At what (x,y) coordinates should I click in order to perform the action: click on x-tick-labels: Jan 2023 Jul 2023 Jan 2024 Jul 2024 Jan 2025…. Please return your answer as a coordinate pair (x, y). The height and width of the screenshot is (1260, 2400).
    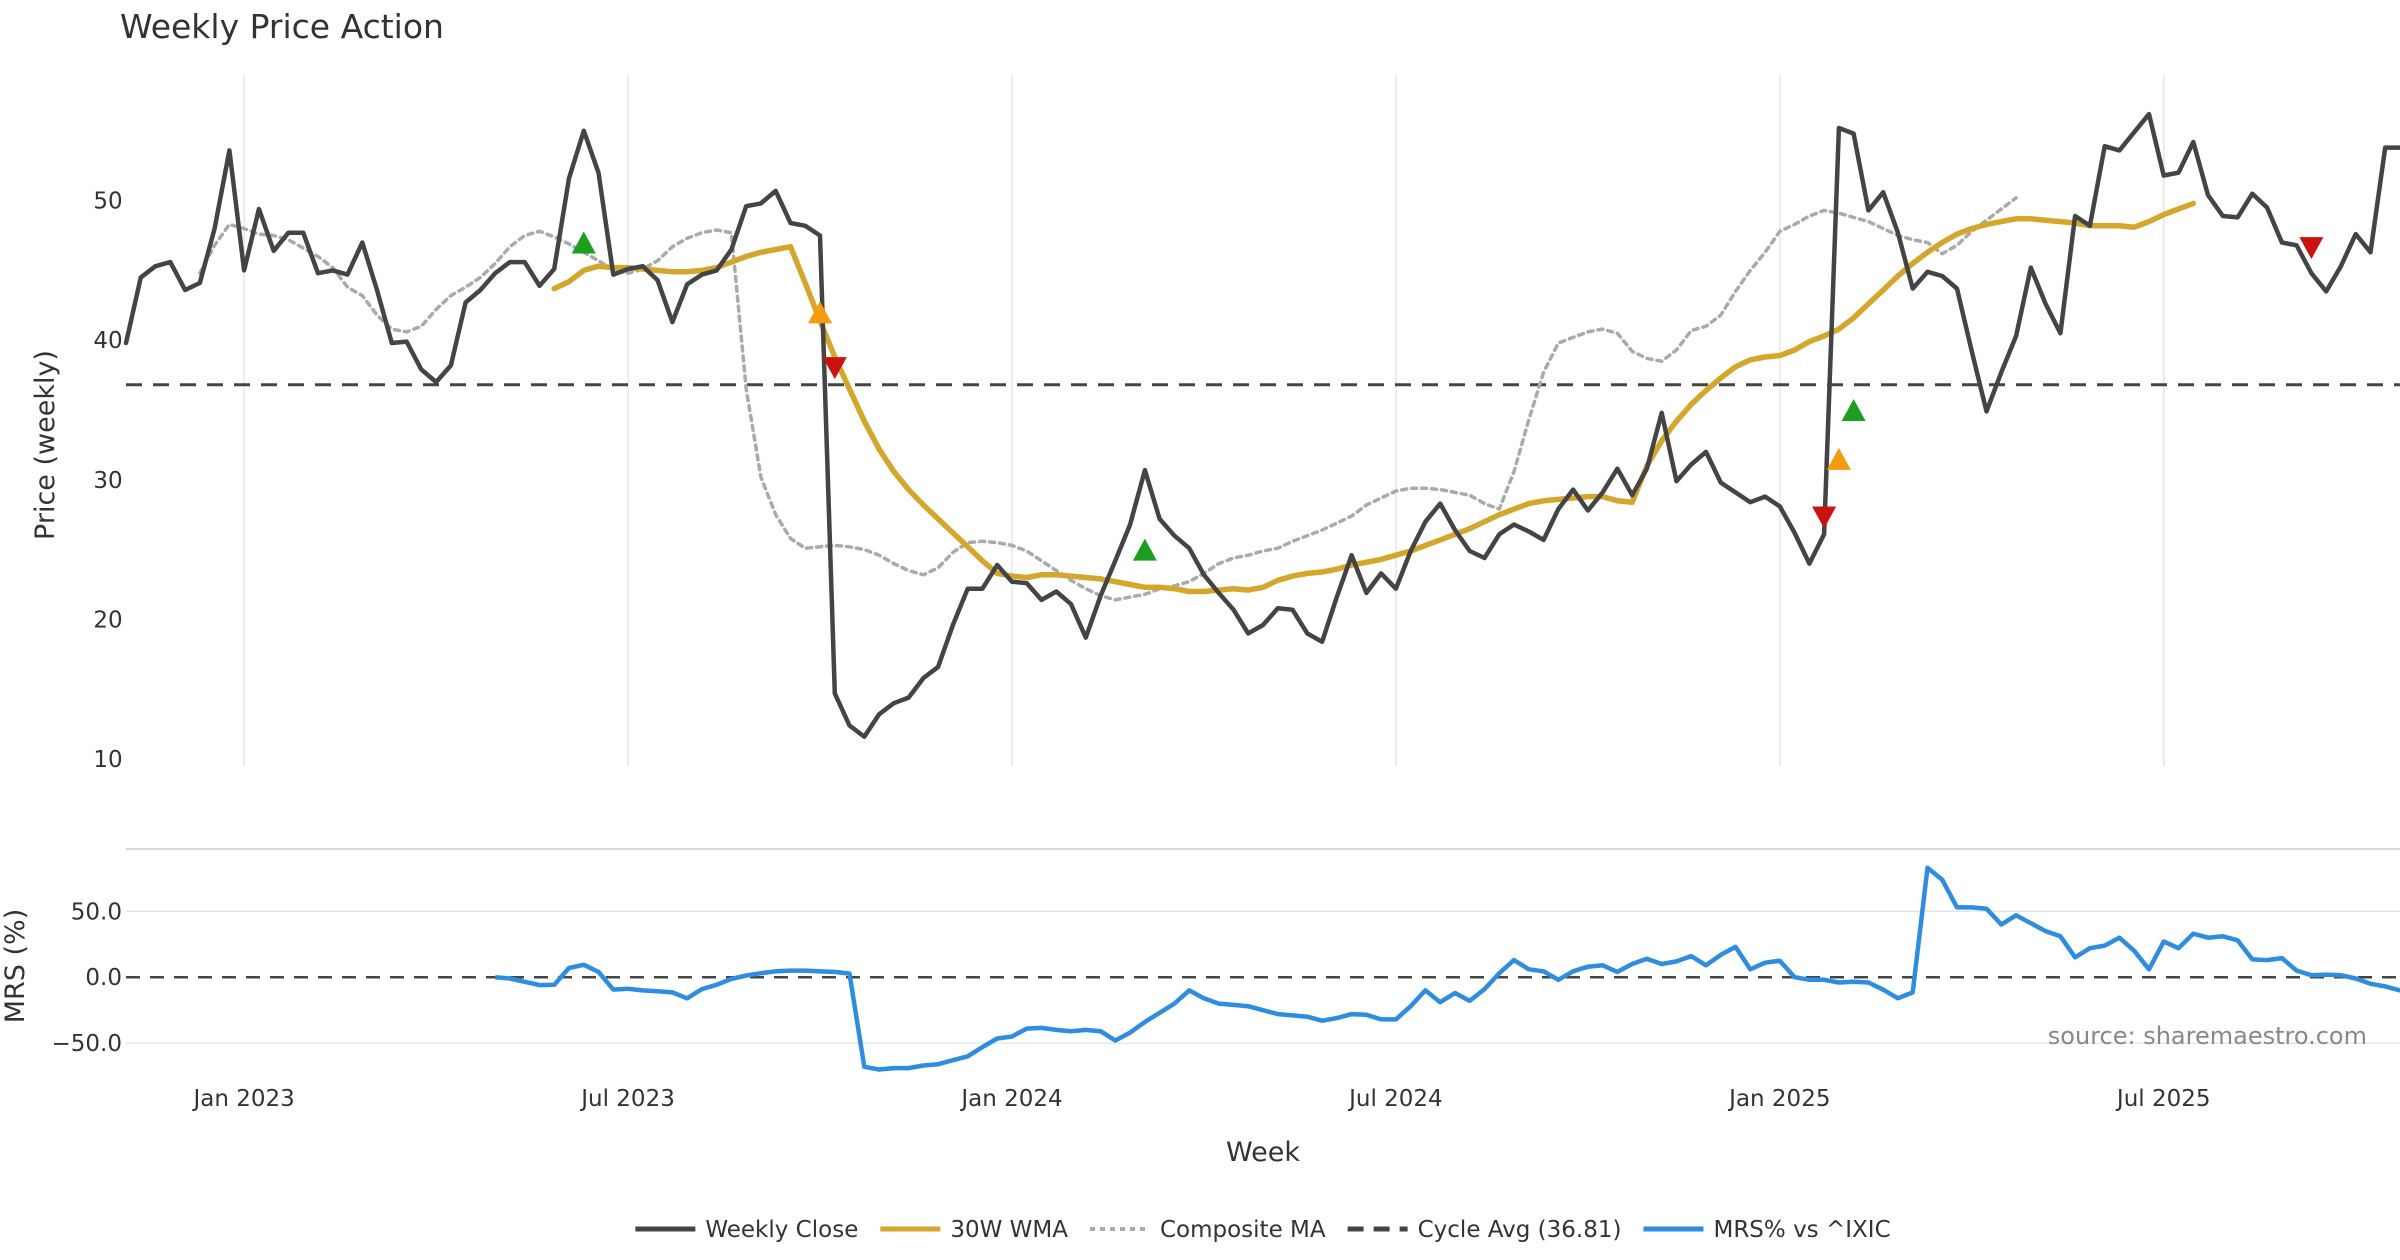
    Looking at the image, I should click on (1200, 1099).